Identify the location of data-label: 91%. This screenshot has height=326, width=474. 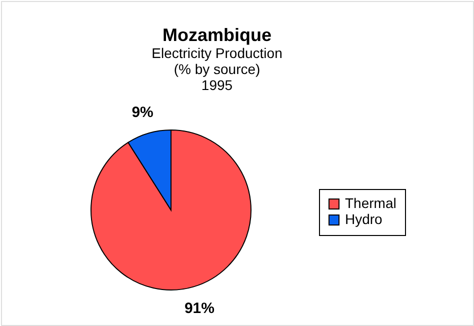
(199, 308).